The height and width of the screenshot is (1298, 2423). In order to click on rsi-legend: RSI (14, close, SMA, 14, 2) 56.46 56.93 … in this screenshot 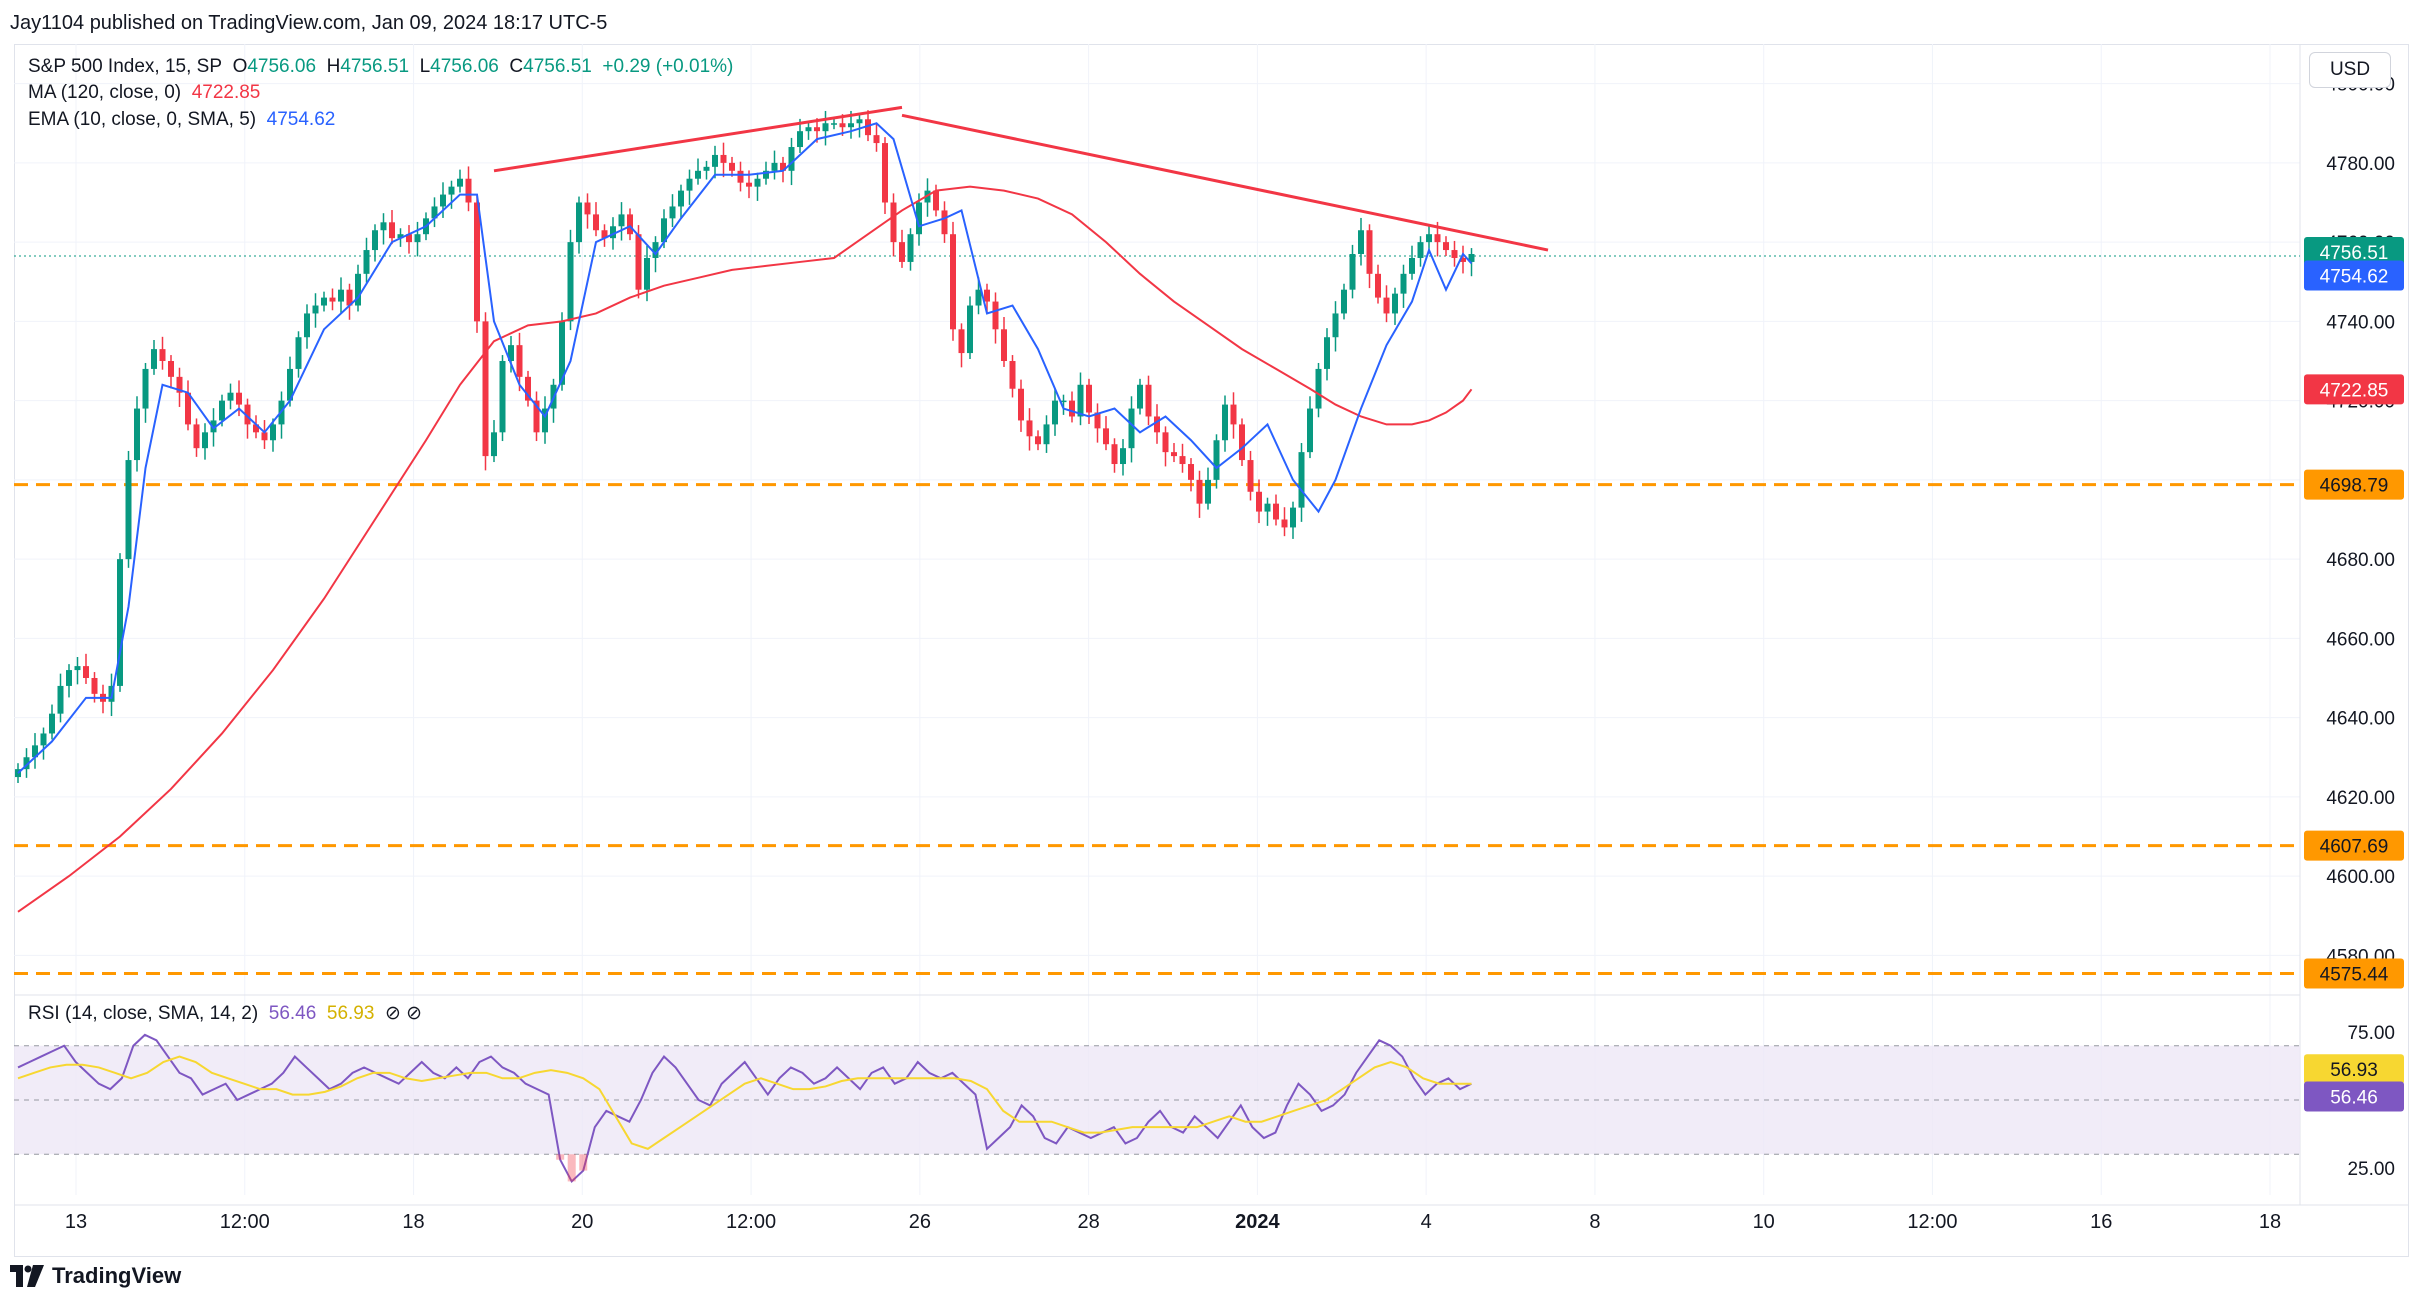, I will do `click(225, 1013)`.